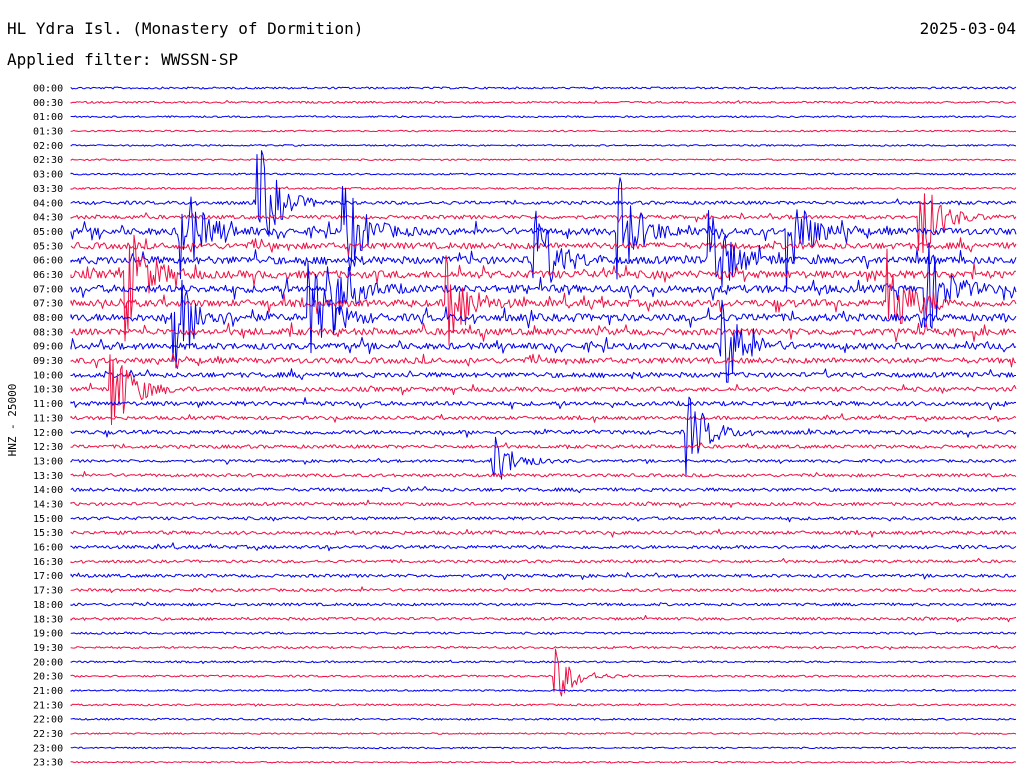  I want to click on time-label: 22:00, so click(48, 720).